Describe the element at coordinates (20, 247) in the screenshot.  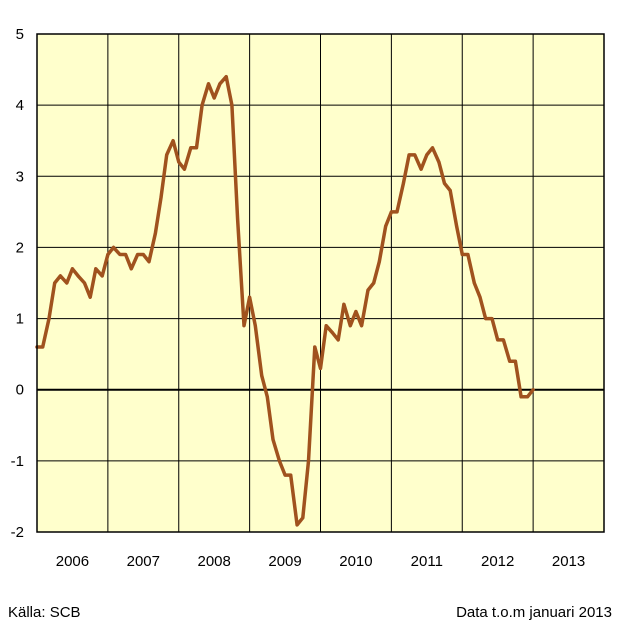
I see `y-tick-label: 2` at that location.